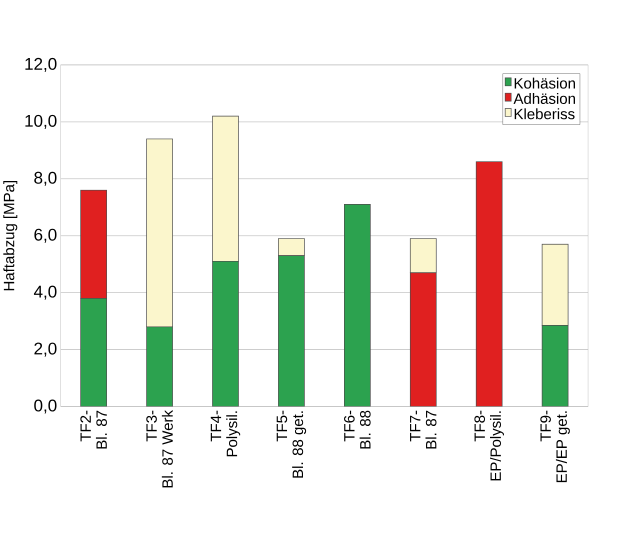 The height and width of the screenshot is (544, 643). What do you see at coordinates (291, 444) in the screenshot?
I see `x-tick-label: TF5- Bl. 88 get.` at bounding box center [291, 444].